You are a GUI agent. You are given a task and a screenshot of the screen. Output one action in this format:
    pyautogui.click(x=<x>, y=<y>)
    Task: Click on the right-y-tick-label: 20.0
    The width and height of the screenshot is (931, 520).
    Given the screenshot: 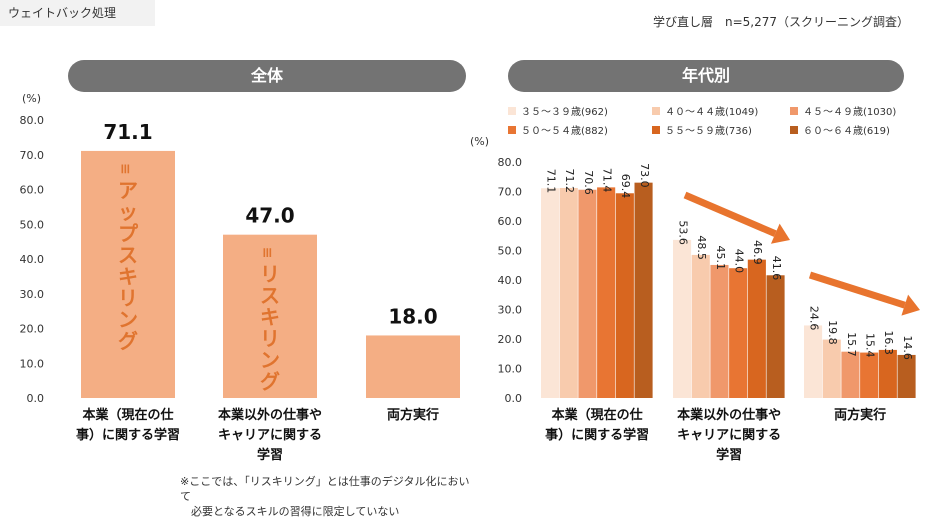 What is the action you would take?
    pyautogui.click(x=510, y=339)
    